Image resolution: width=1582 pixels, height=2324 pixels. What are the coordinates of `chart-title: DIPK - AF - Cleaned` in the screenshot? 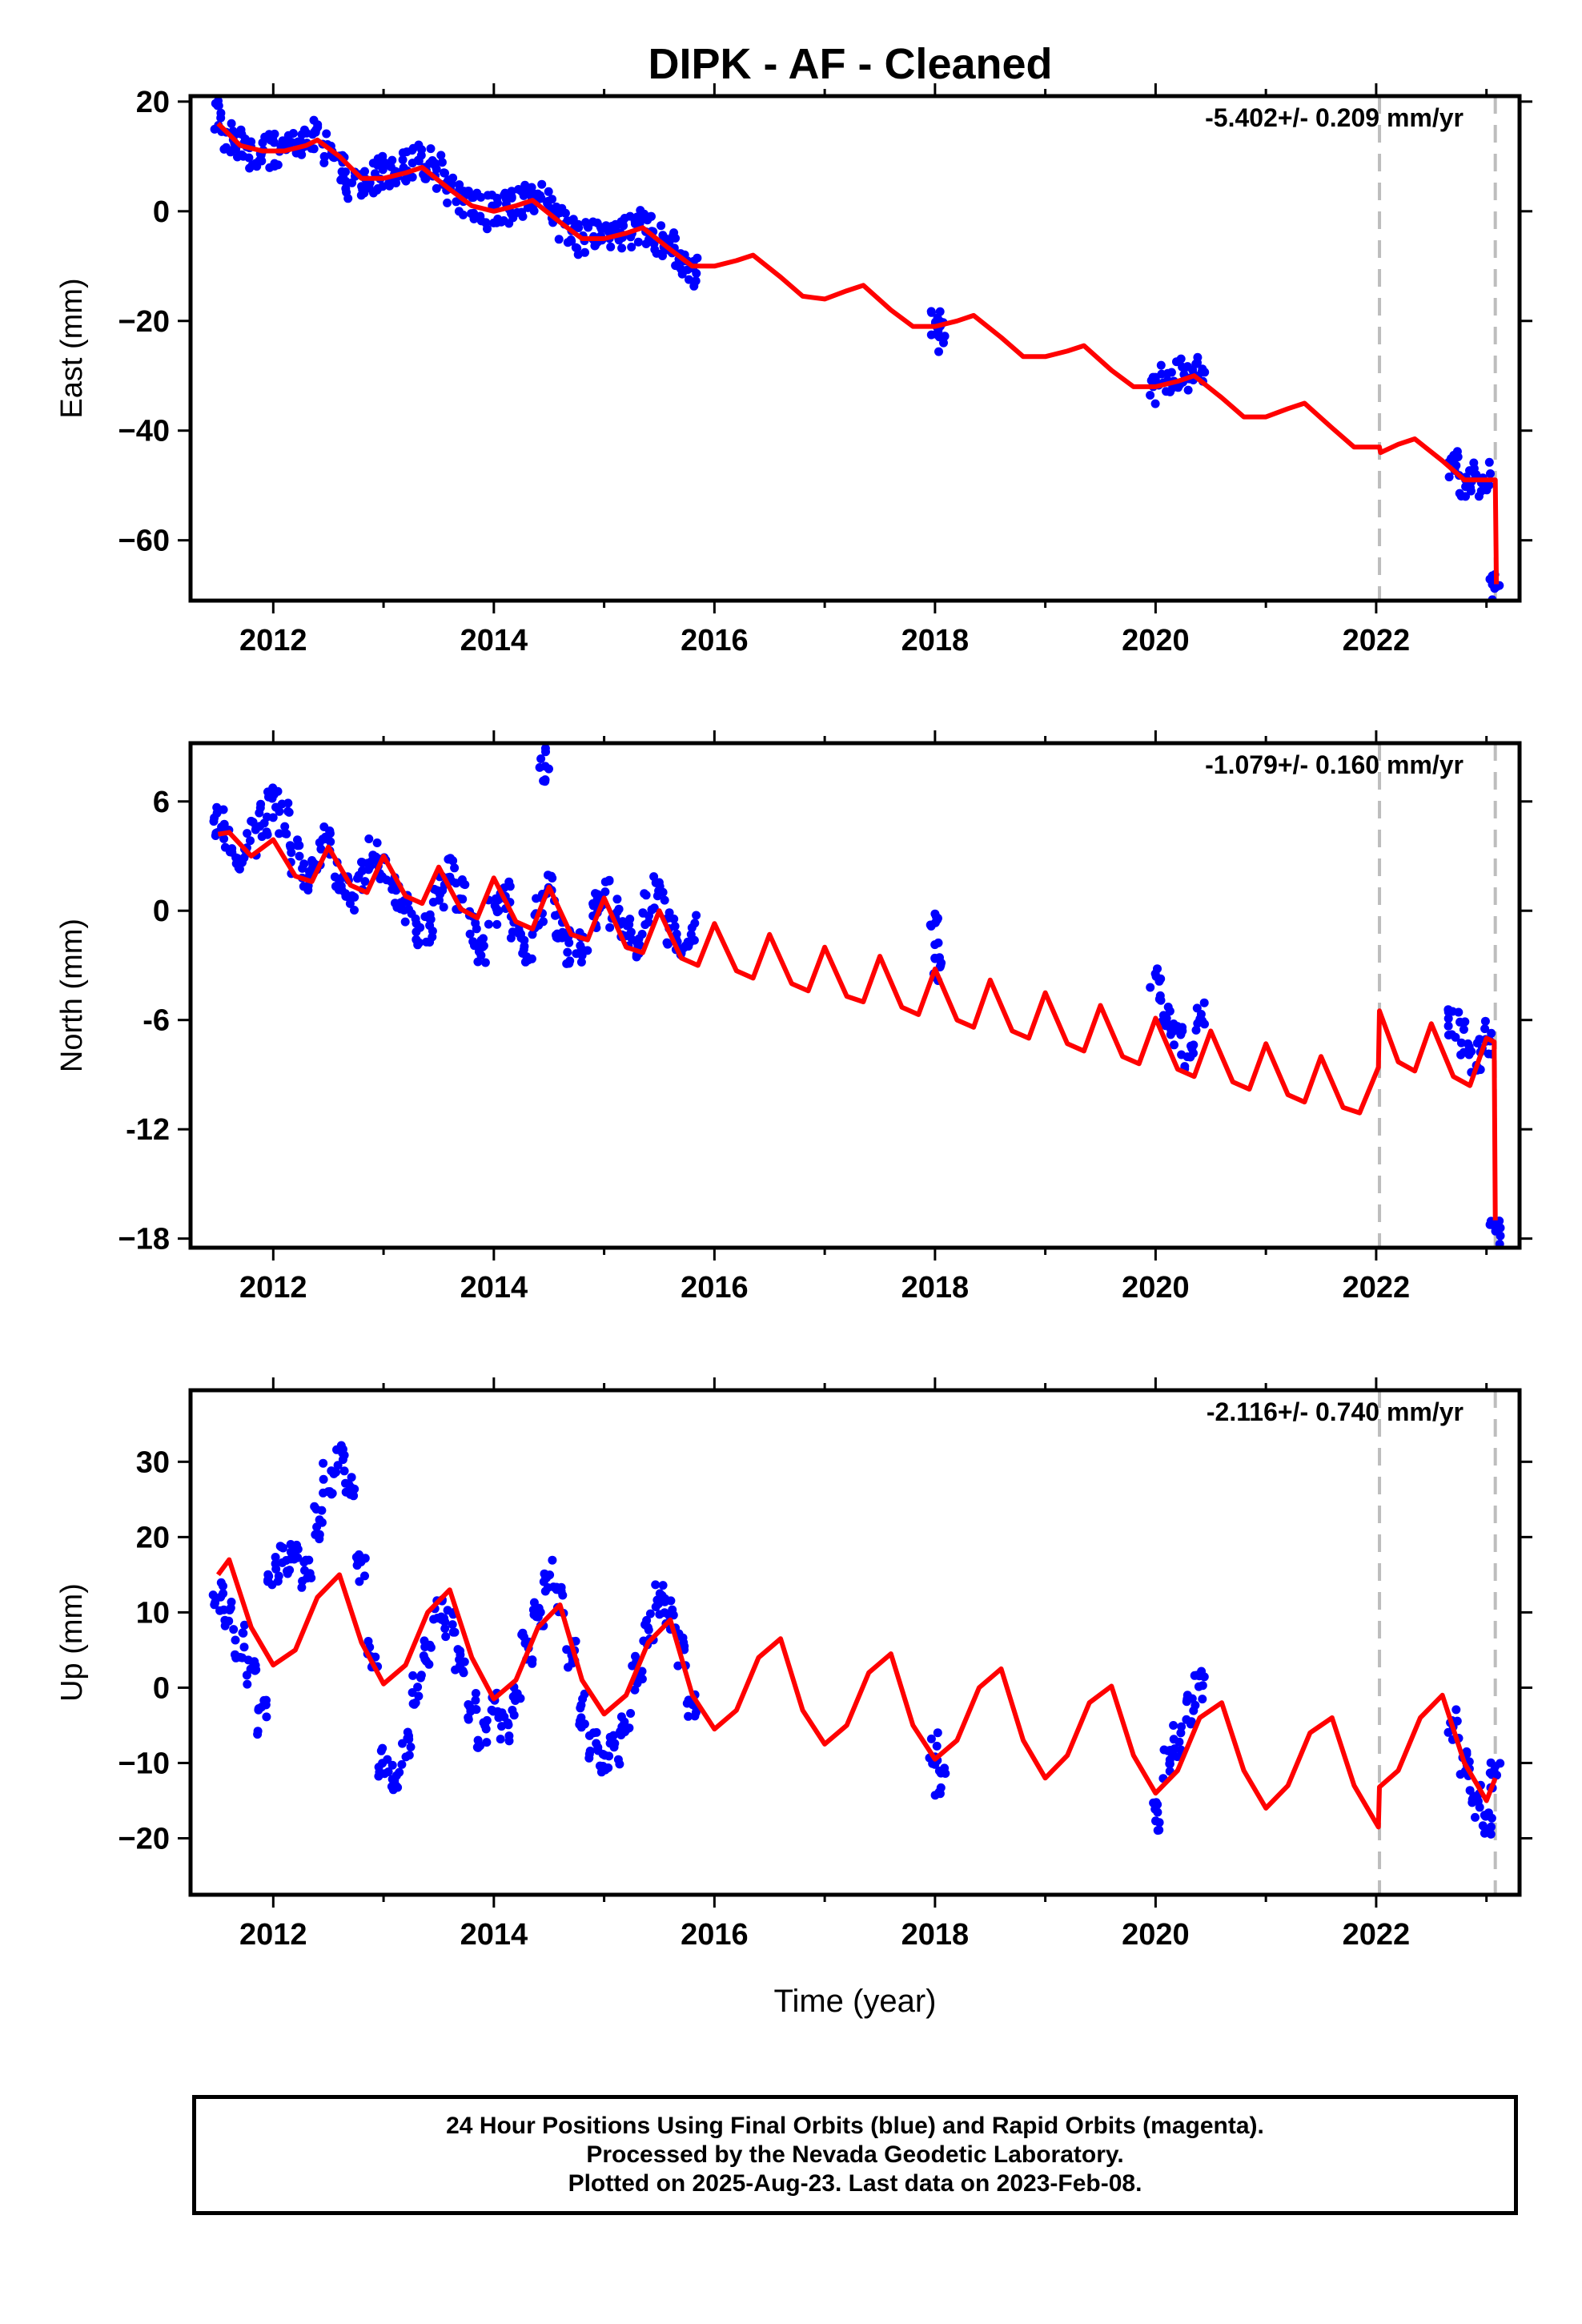 It's located at (850, 64).